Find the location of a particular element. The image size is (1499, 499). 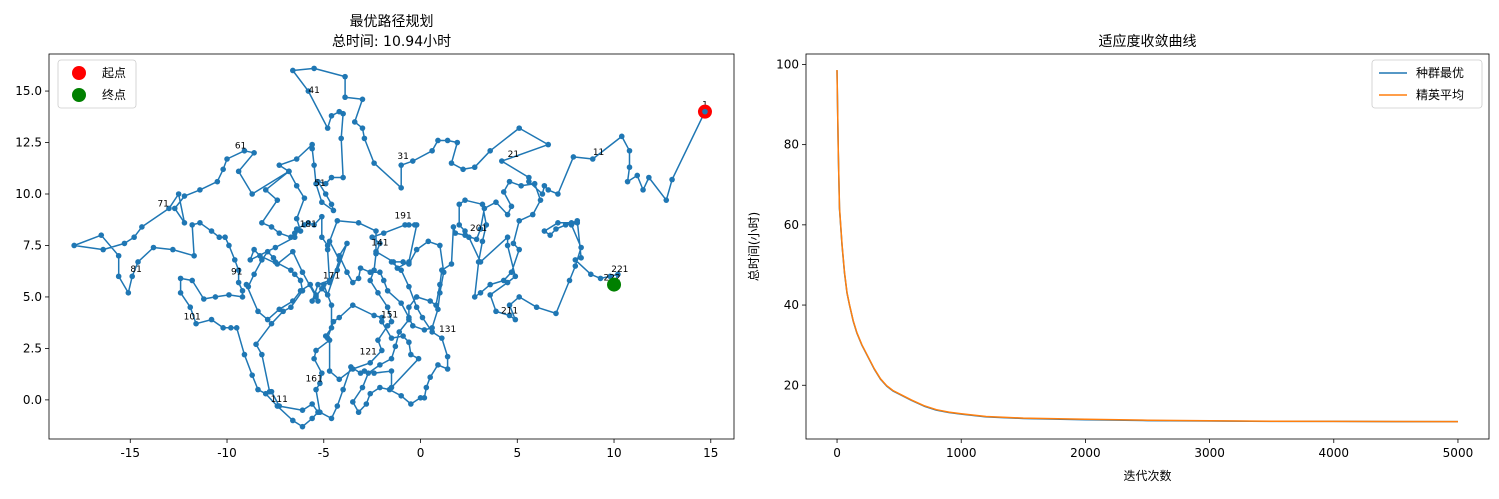

convergence-x-tick-label: 4000 is located at coordinates (1333, 453).